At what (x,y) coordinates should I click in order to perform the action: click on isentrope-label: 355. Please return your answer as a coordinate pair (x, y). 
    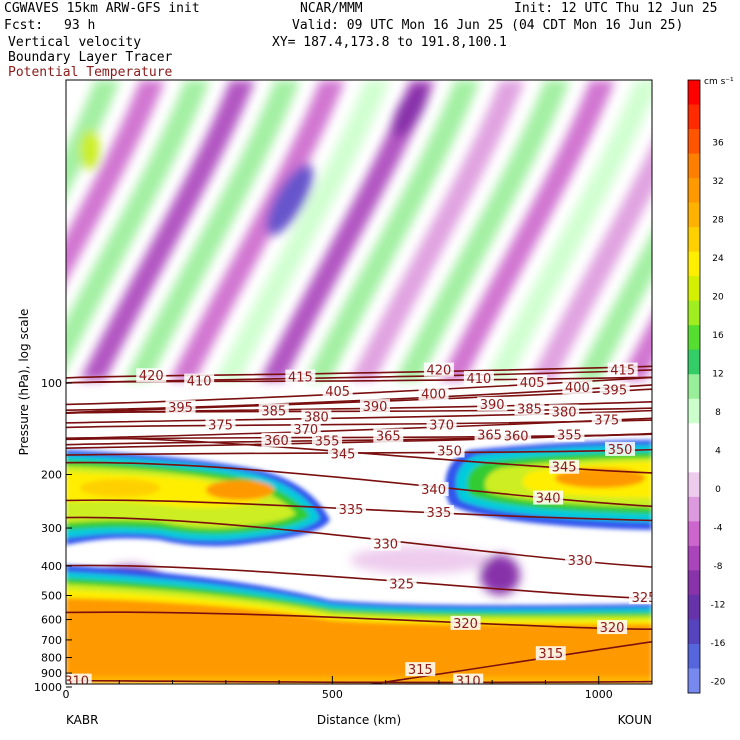
    Looking at the image, I should click on (327, 442).